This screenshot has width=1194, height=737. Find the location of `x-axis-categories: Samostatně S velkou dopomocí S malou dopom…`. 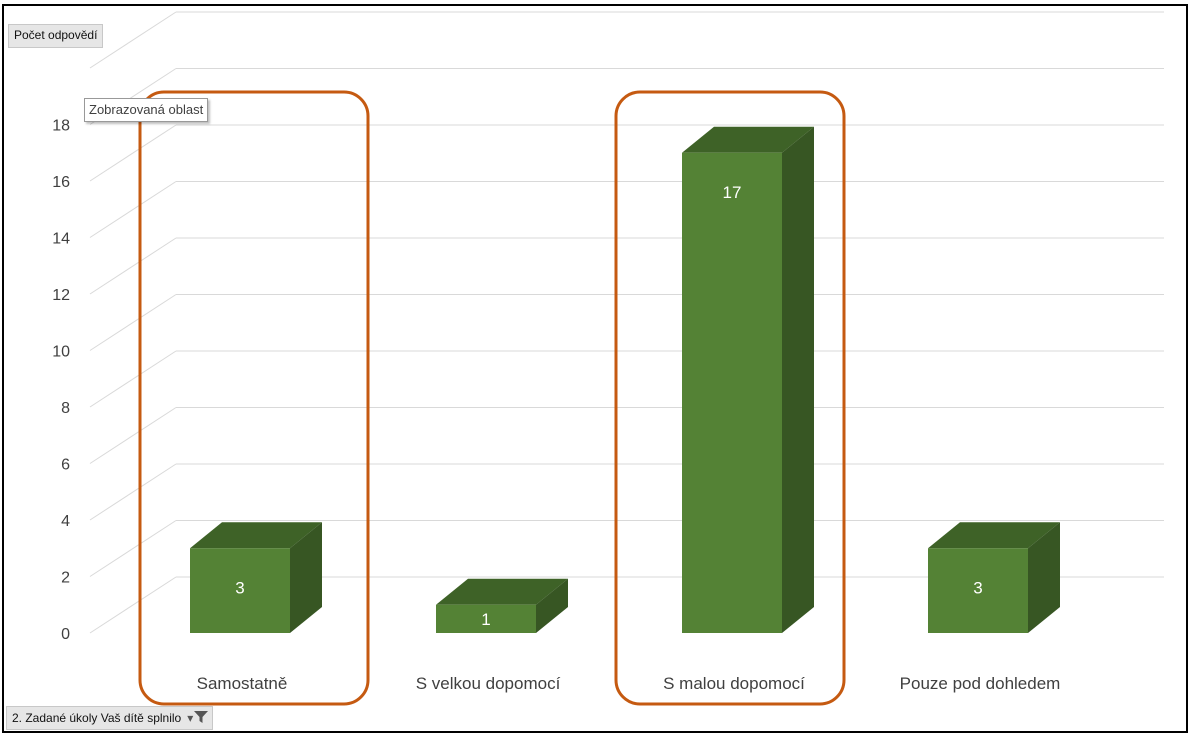

x-axis-categories: Samostatně S velkou dopomocí S malou dopom… is located at coordinates (629, 683).